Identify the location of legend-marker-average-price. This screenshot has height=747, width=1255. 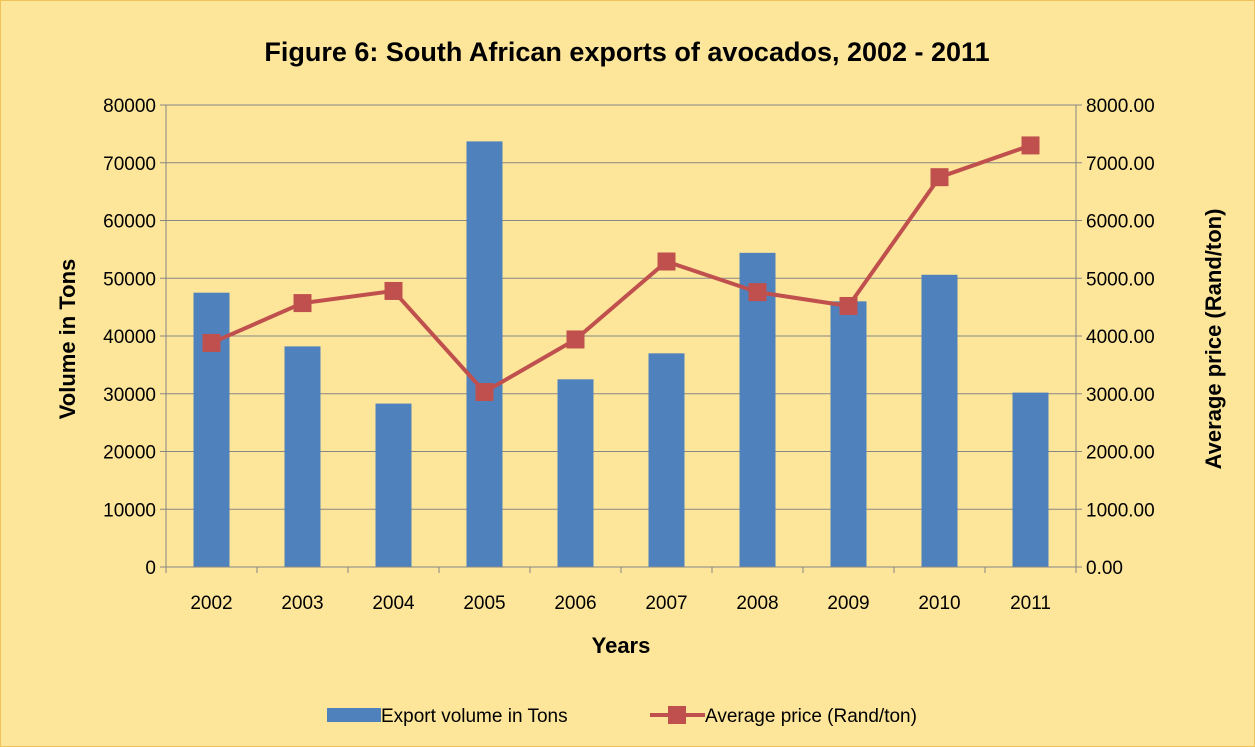
(677, 715).